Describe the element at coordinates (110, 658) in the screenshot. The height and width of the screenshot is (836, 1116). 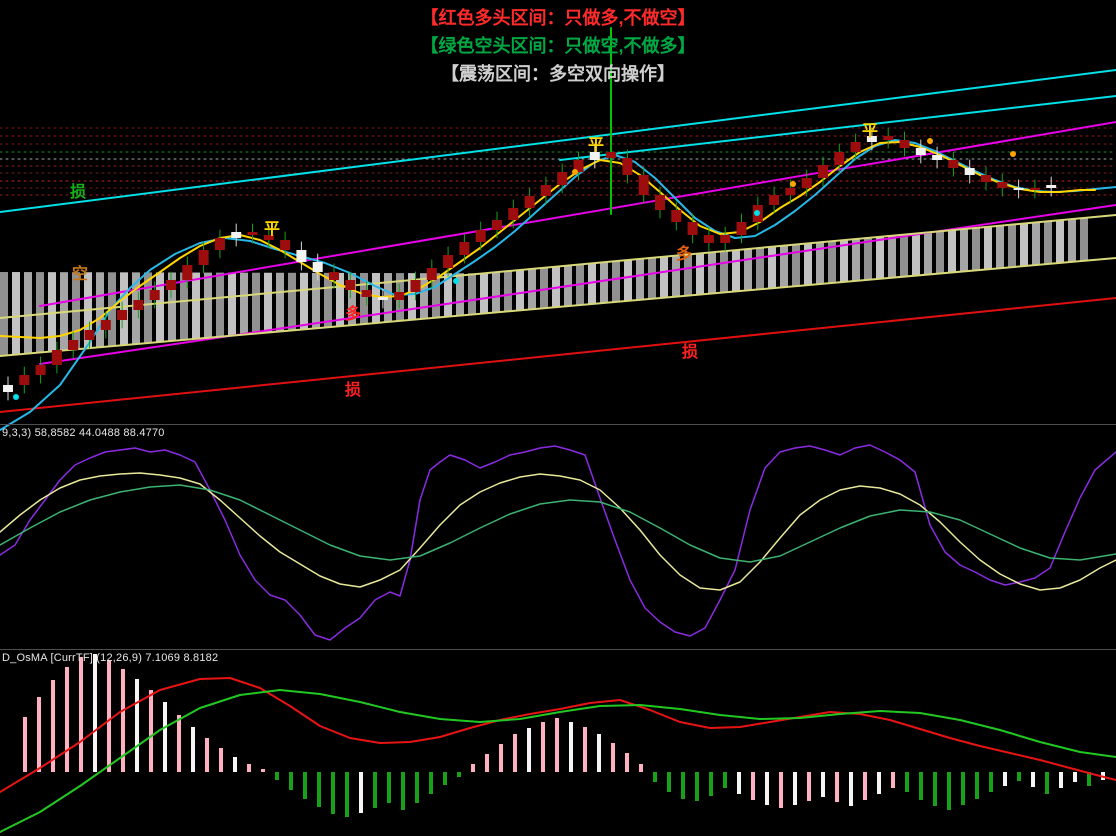
I see `macd-indicator-label: D_OsMA [CurrTF] (12,26,9) 7.1069 8.8182` at that location.